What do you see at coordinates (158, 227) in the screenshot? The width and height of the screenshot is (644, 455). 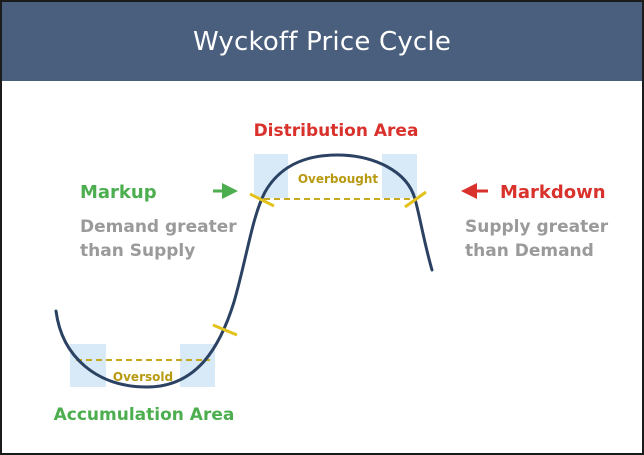 I see `markup-description-line1: Demand greater` at bounding box center [158, 227].